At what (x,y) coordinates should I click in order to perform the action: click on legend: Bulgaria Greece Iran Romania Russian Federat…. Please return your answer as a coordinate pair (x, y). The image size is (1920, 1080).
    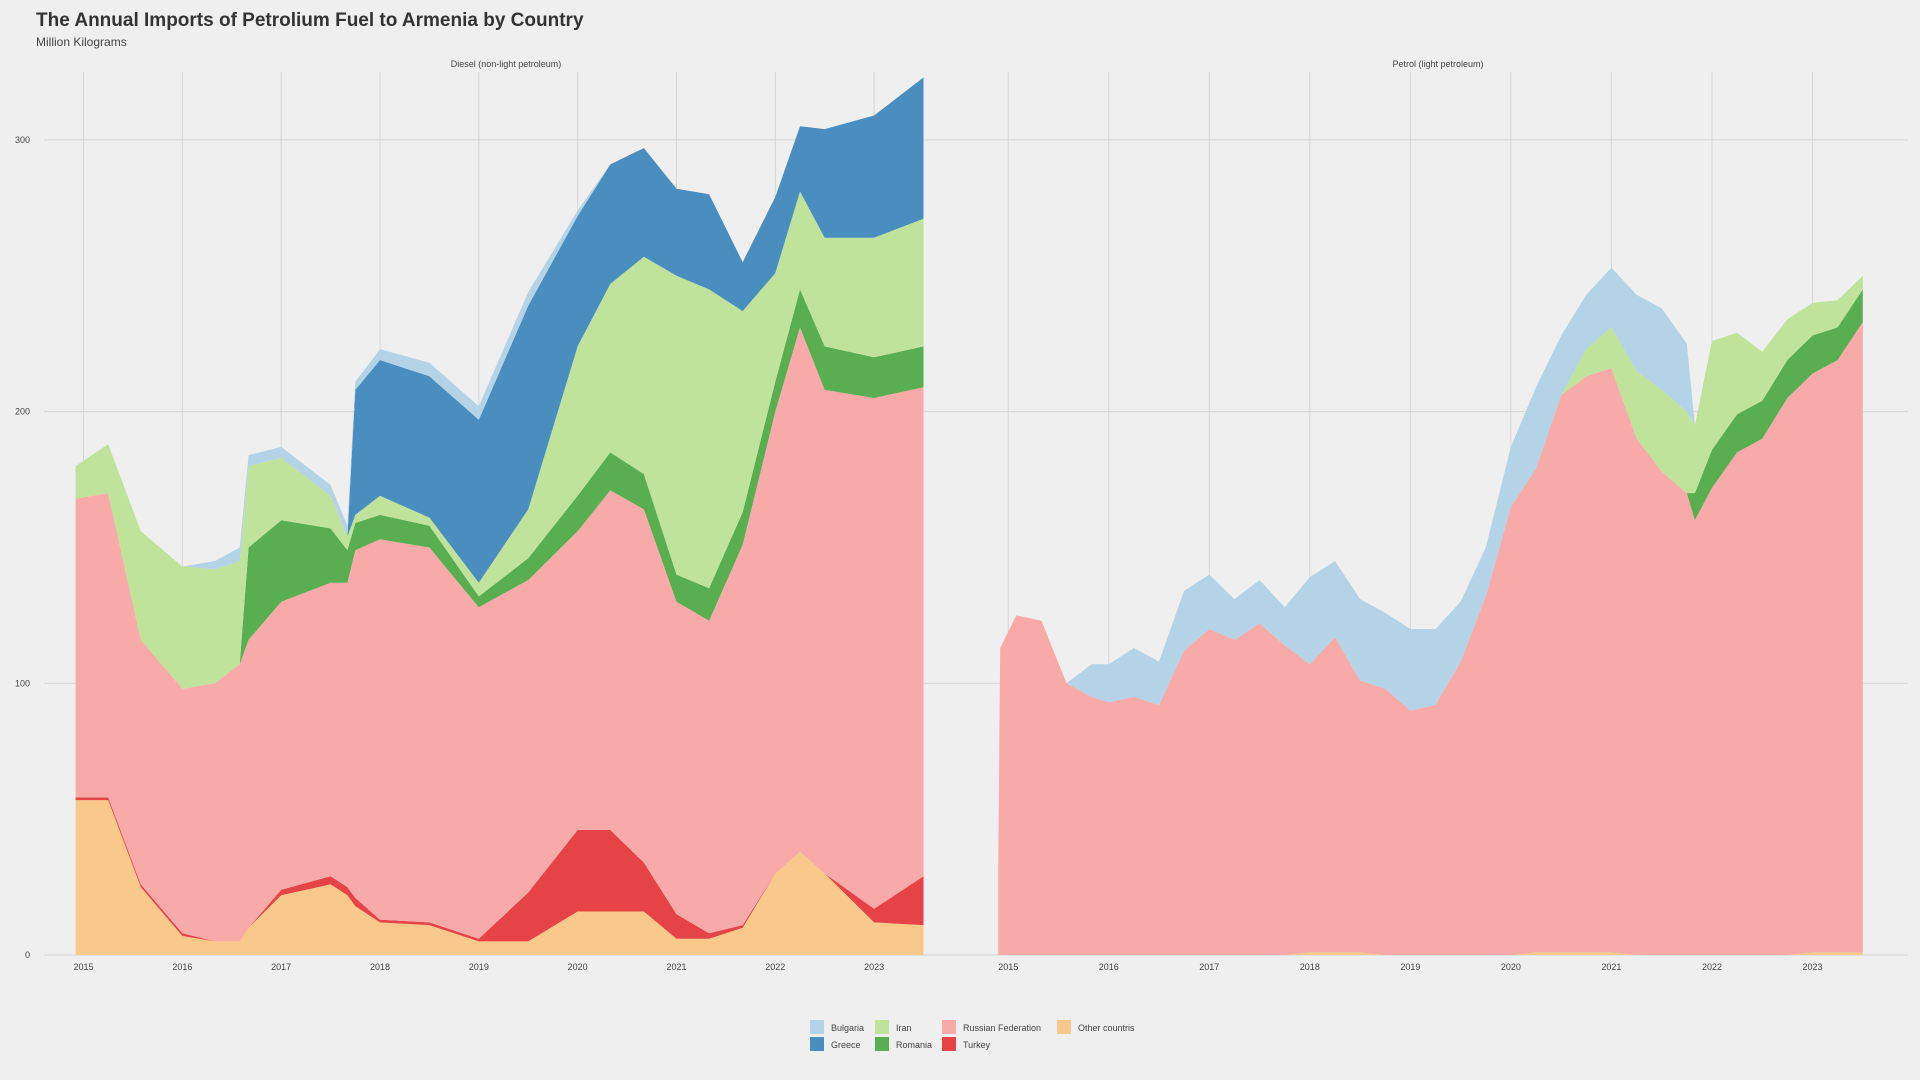
    Looking at the image, I should click on (972, 1035).